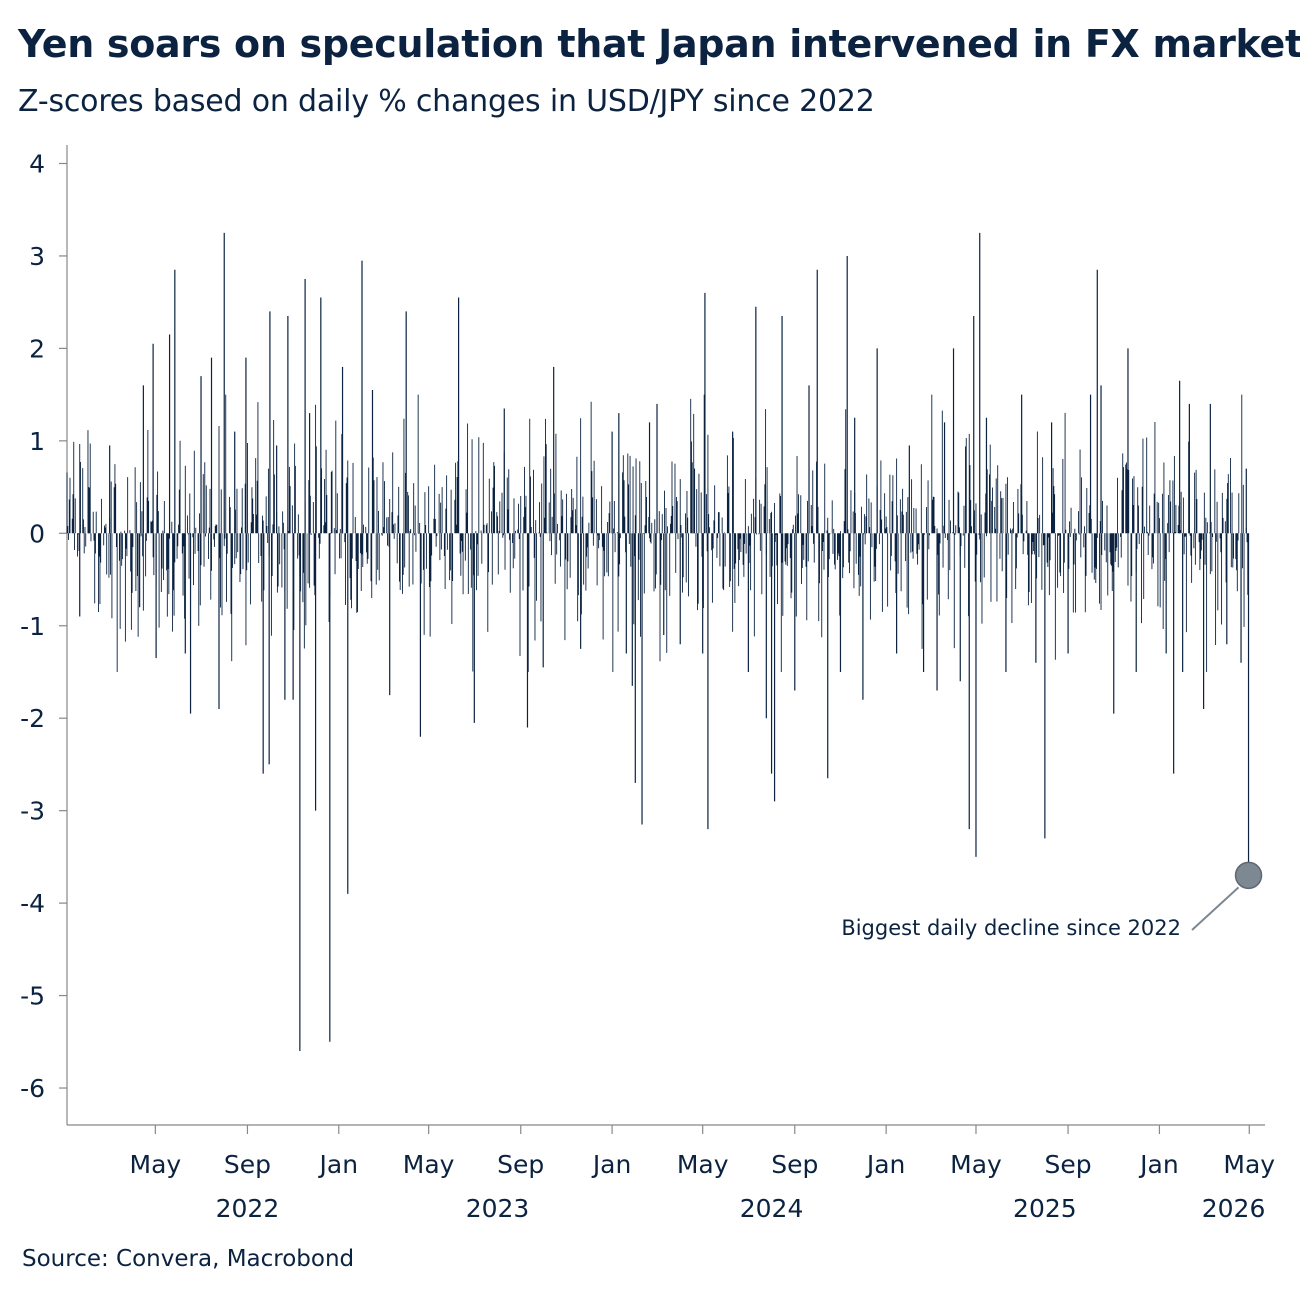 The image size is (1300, 1302). What do you see at coordinates (772, 1208) in the screenshot?
I see `year-label: 2024` at bounding box center [772, 1208].